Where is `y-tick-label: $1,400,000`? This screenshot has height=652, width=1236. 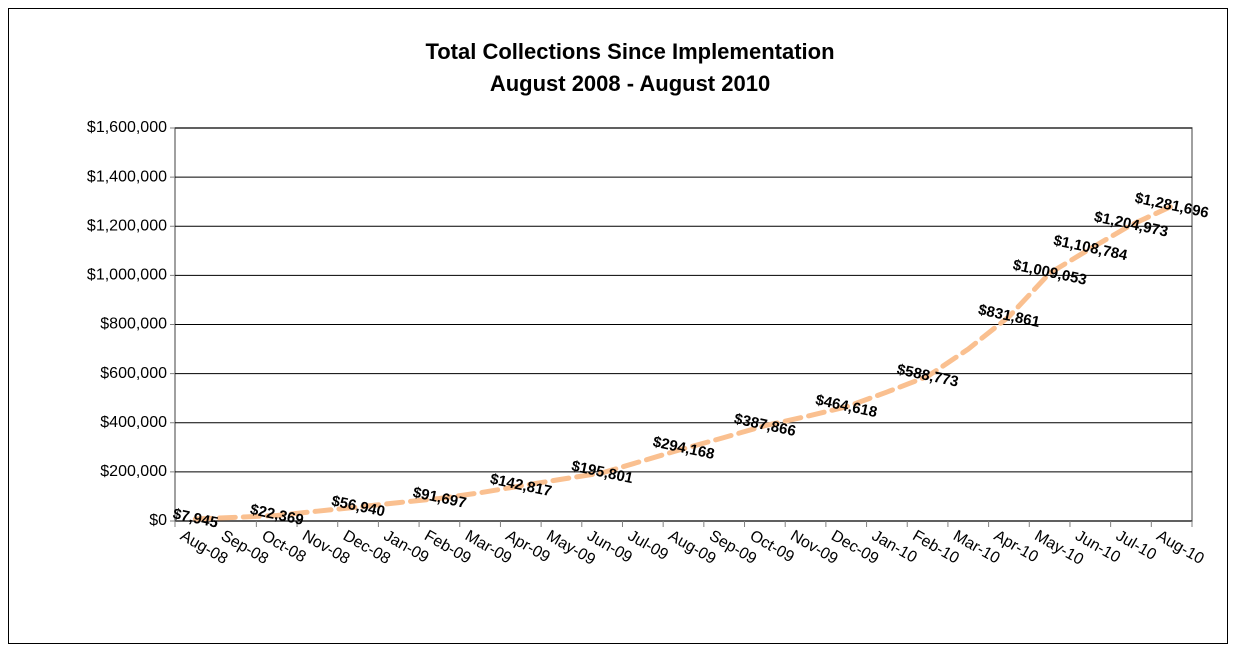
y-tick-label: $1,400,000 is located at coordinates (127, 176).